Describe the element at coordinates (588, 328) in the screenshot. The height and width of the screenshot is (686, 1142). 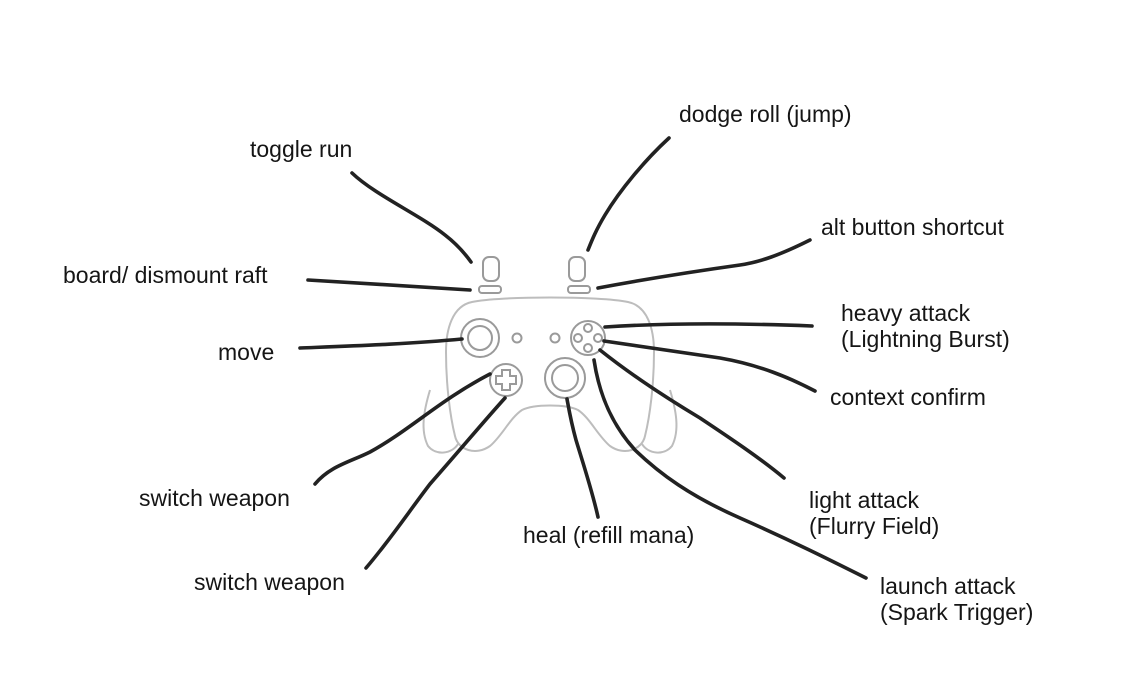
I see `face-button-y` at that location.